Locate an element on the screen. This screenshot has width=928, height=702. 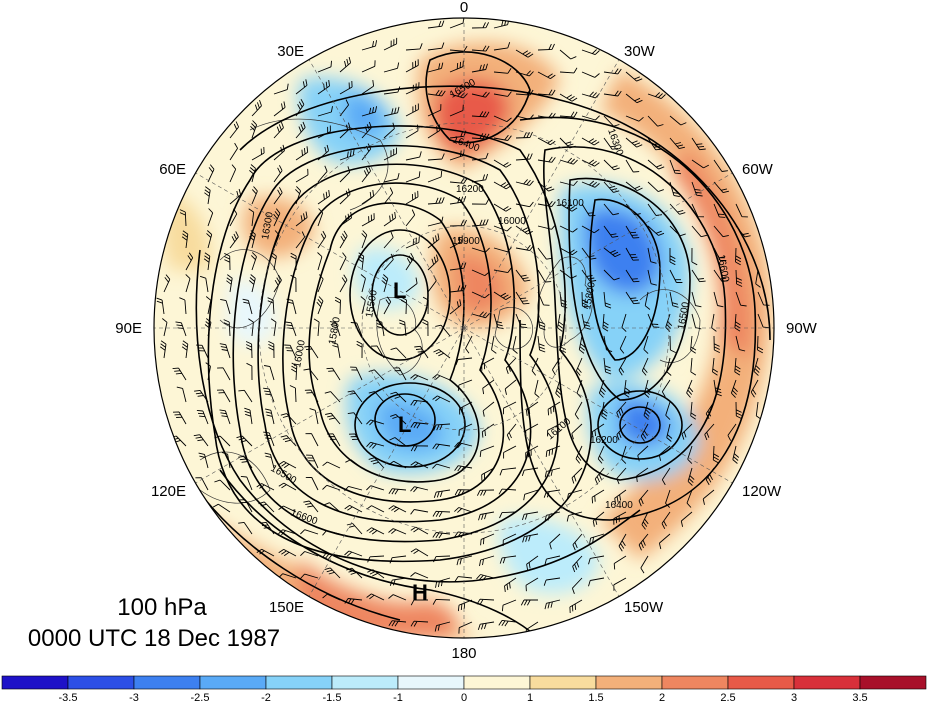
colorbar-label: -2.5 is located at coordinates (200, 697).